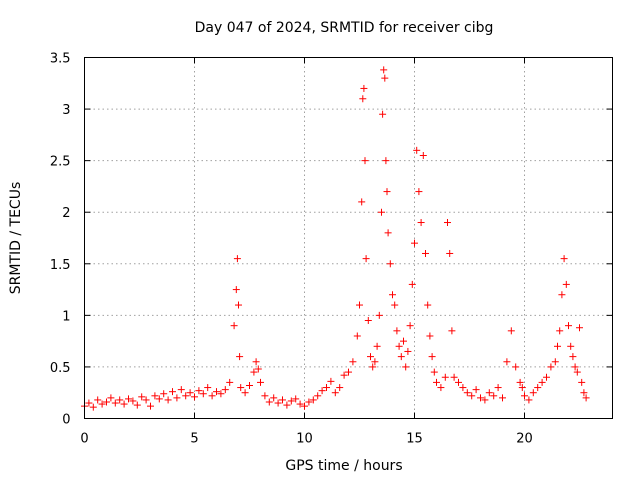 Image resolution: width=640 pixels, height=480 pixels. Describe the element at coordinates (66, 316) in the screenshot. I see `y-tick-label: 1` at that location.